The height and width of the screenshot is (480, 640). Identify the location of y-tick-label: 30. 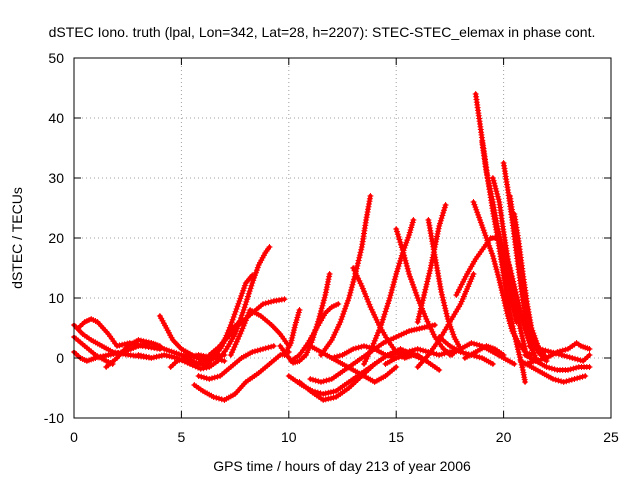
(56, 178).